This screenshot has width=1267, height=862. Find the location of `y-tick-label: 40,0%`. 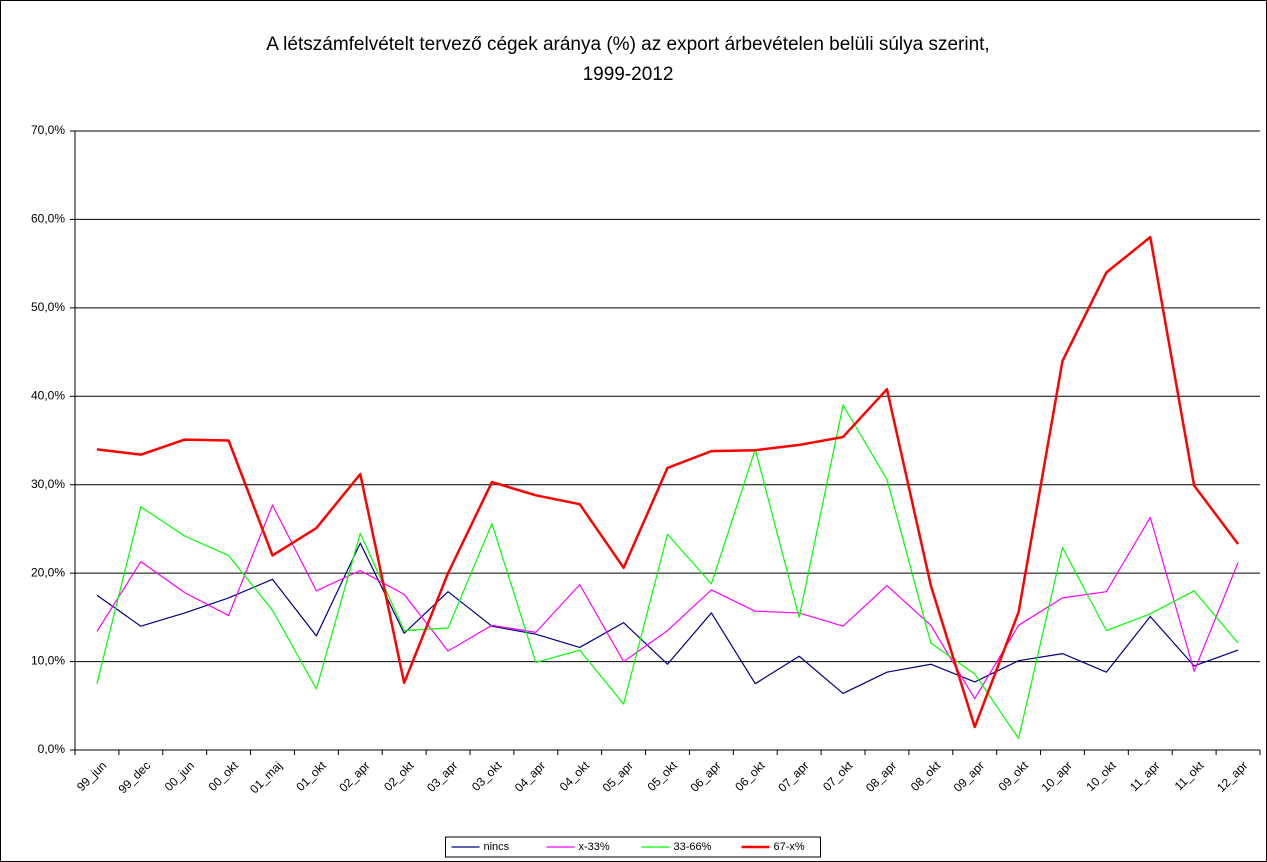

y-tick-label: 40,0% is located at coordinates (48, 395).